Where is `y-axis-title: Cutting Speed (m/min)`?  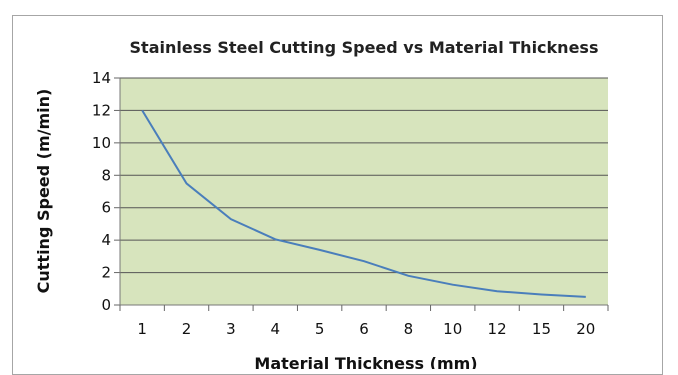
y-axis-title: Cutting Speed (m/min) is located at coordinates (43, 191).